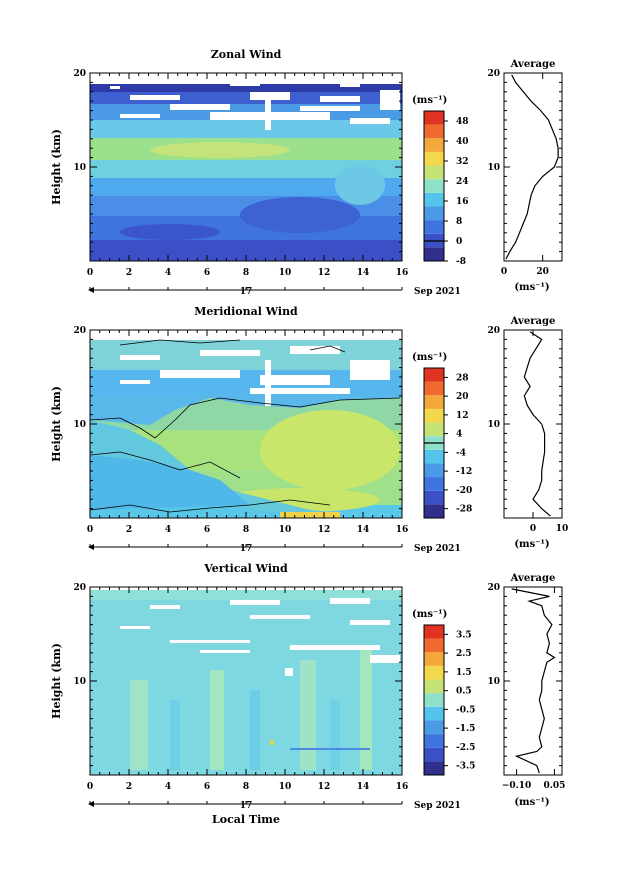 The image size is (620, 873). I want to click on x-axis-ticks: 0 2 4 6 8 10 12 14 16, so click(247, 181).